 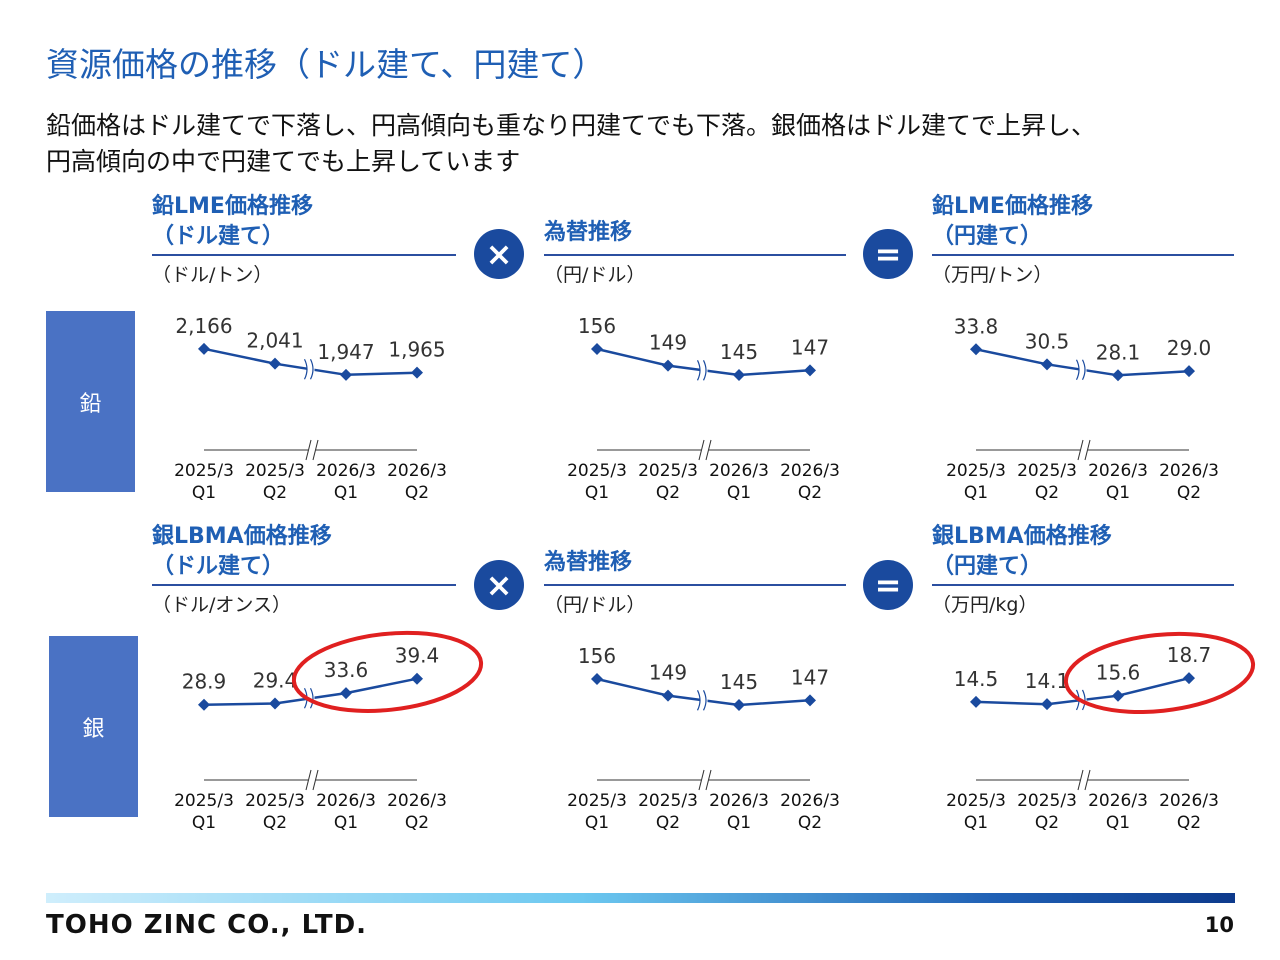 I want to click on row-label-lead: 鉛, so click(x=90, y=401).